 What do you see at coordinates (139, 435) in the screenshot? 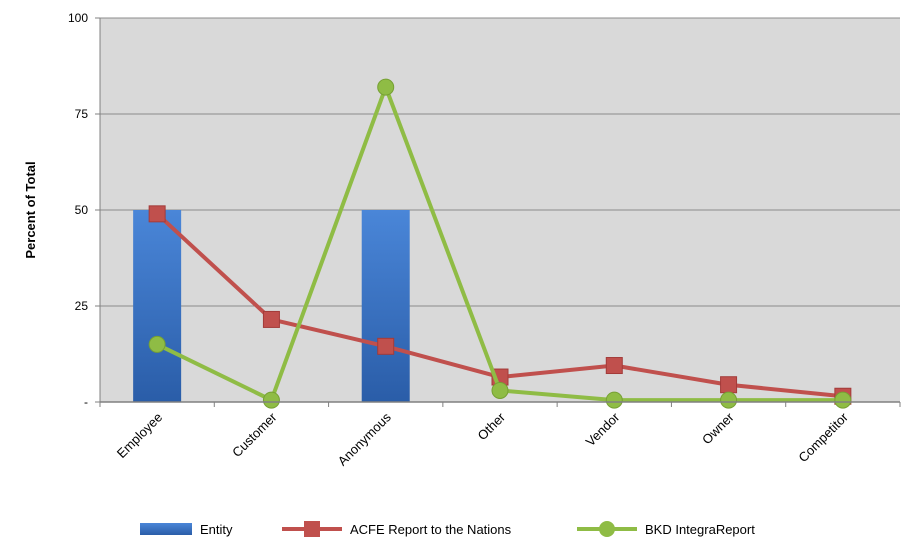
I see `x-tick-label: Employee` at bounding box center [139, 435].